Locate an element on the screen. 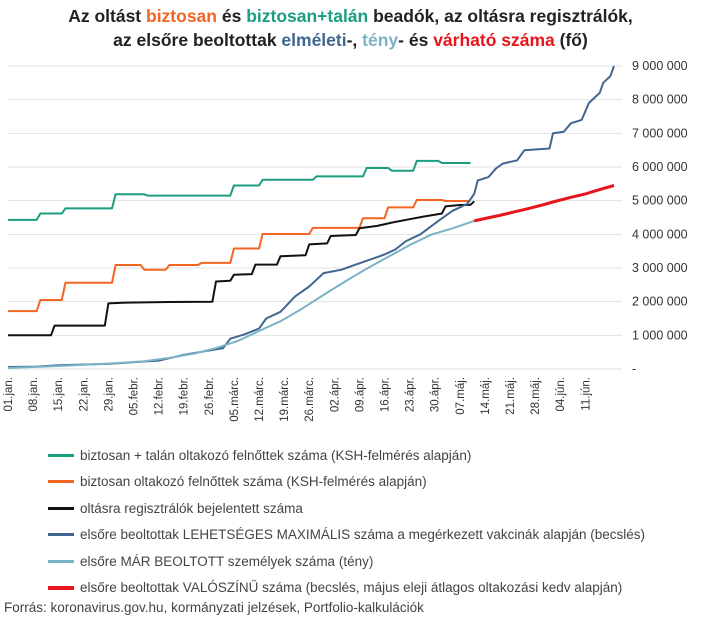  x-tick-label: 21.máj. is located at coordinates (511, 396).